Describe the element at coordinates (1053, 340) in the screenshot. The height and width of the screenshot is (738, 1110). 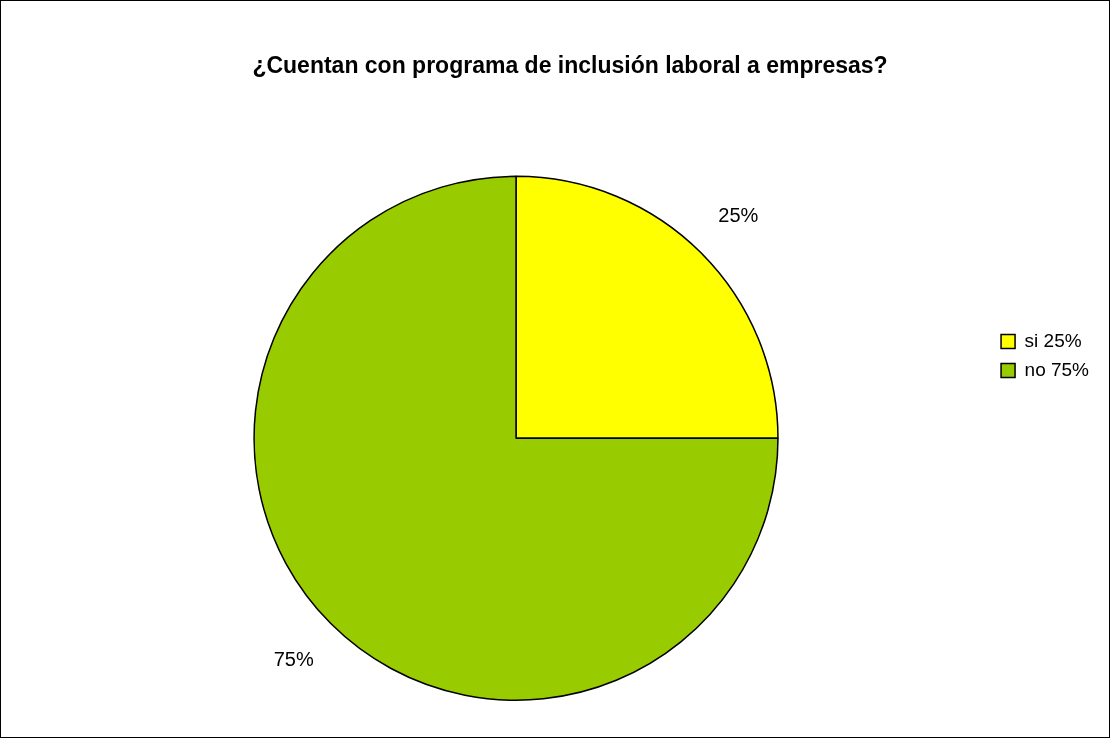
I see `legend-label: si 25%` at that location.